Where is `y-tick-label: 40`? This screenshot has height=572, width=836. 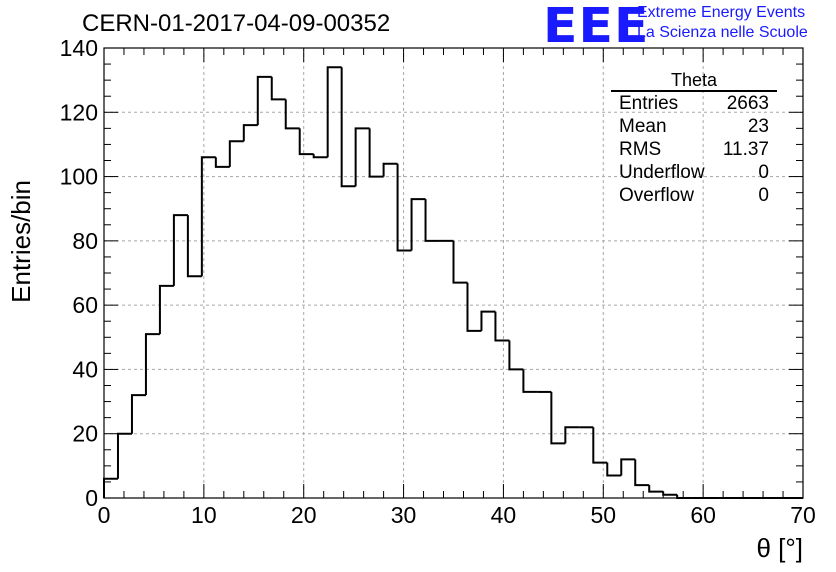 y-tick-label: 40 is located at coordinates (85, 369).